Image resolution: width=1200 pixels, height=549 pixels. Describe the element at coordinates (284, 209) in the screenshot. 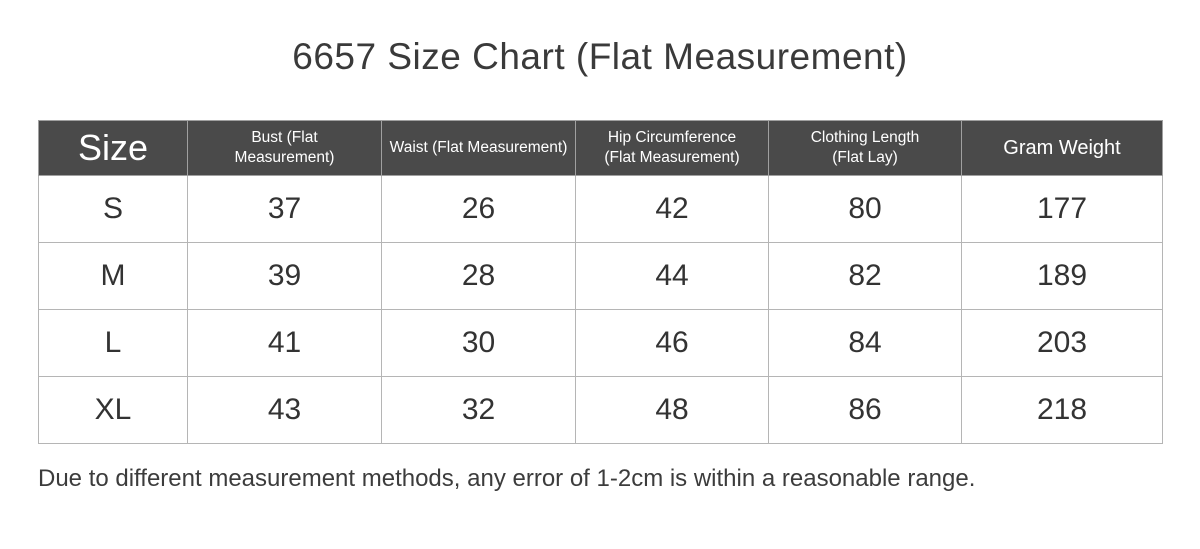

I see `bust-cell: 37` at that location.